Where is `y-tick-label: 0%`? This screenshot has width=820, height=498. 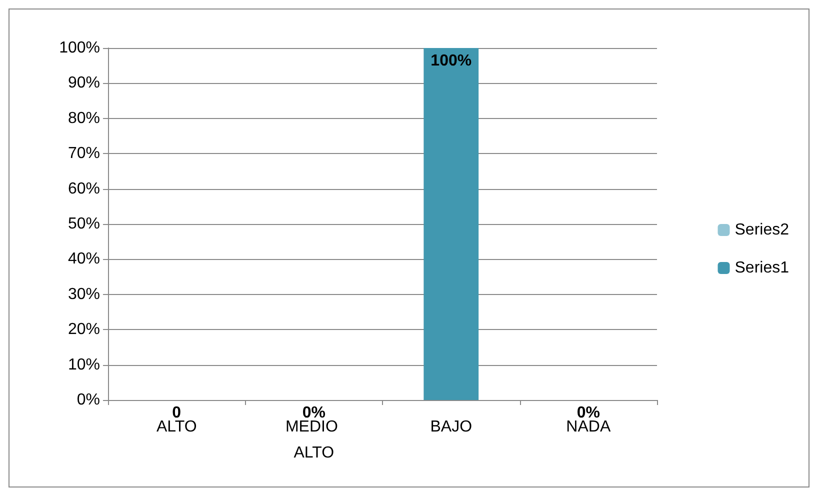
y-tick-label: 0% is located at coordinates (88, 400).